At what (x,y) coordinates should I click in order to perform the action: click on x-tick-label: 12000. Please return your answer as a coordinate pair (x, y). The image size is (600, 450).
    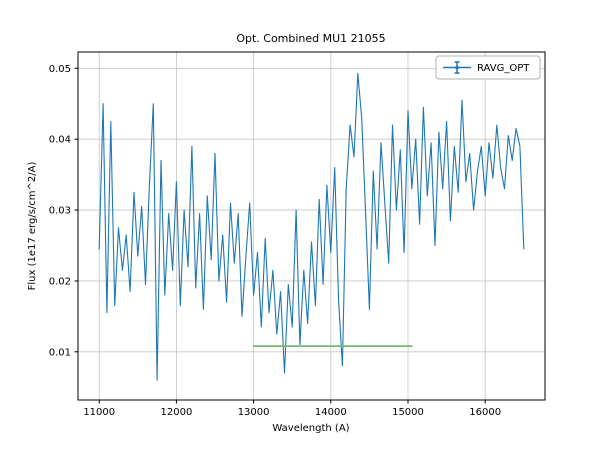
    Looking at the image, I should click on (177, 412).